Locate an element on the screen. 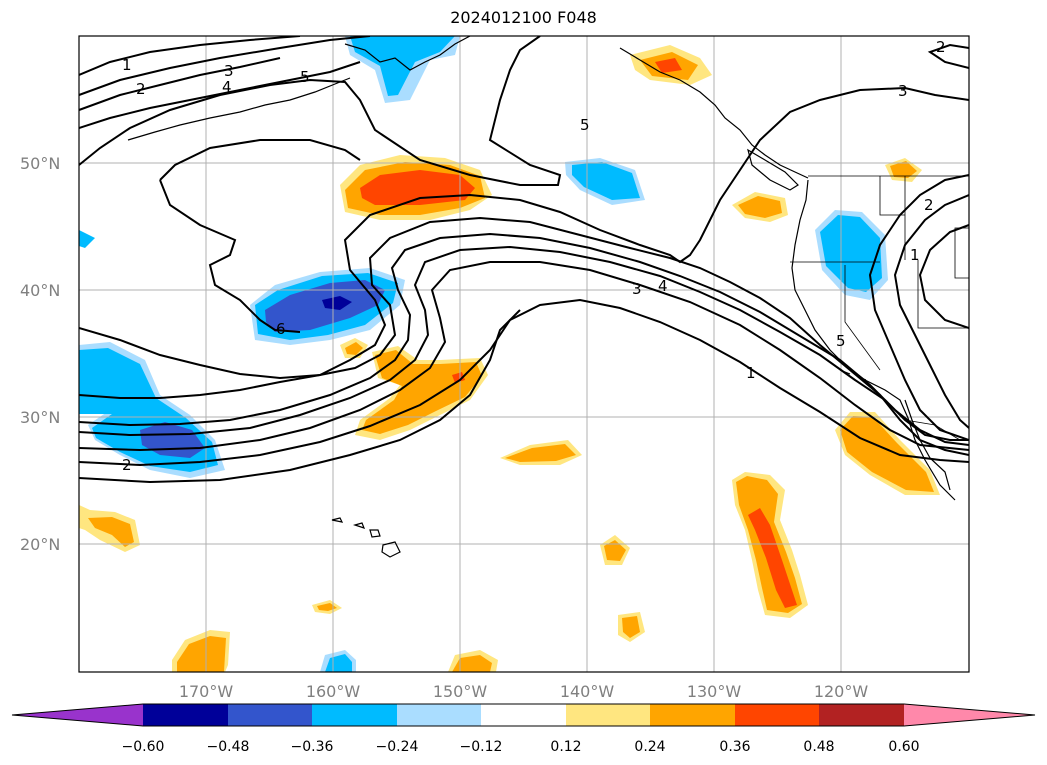  colorbar-tick: 0.48 is located at coordinates (818, 747).